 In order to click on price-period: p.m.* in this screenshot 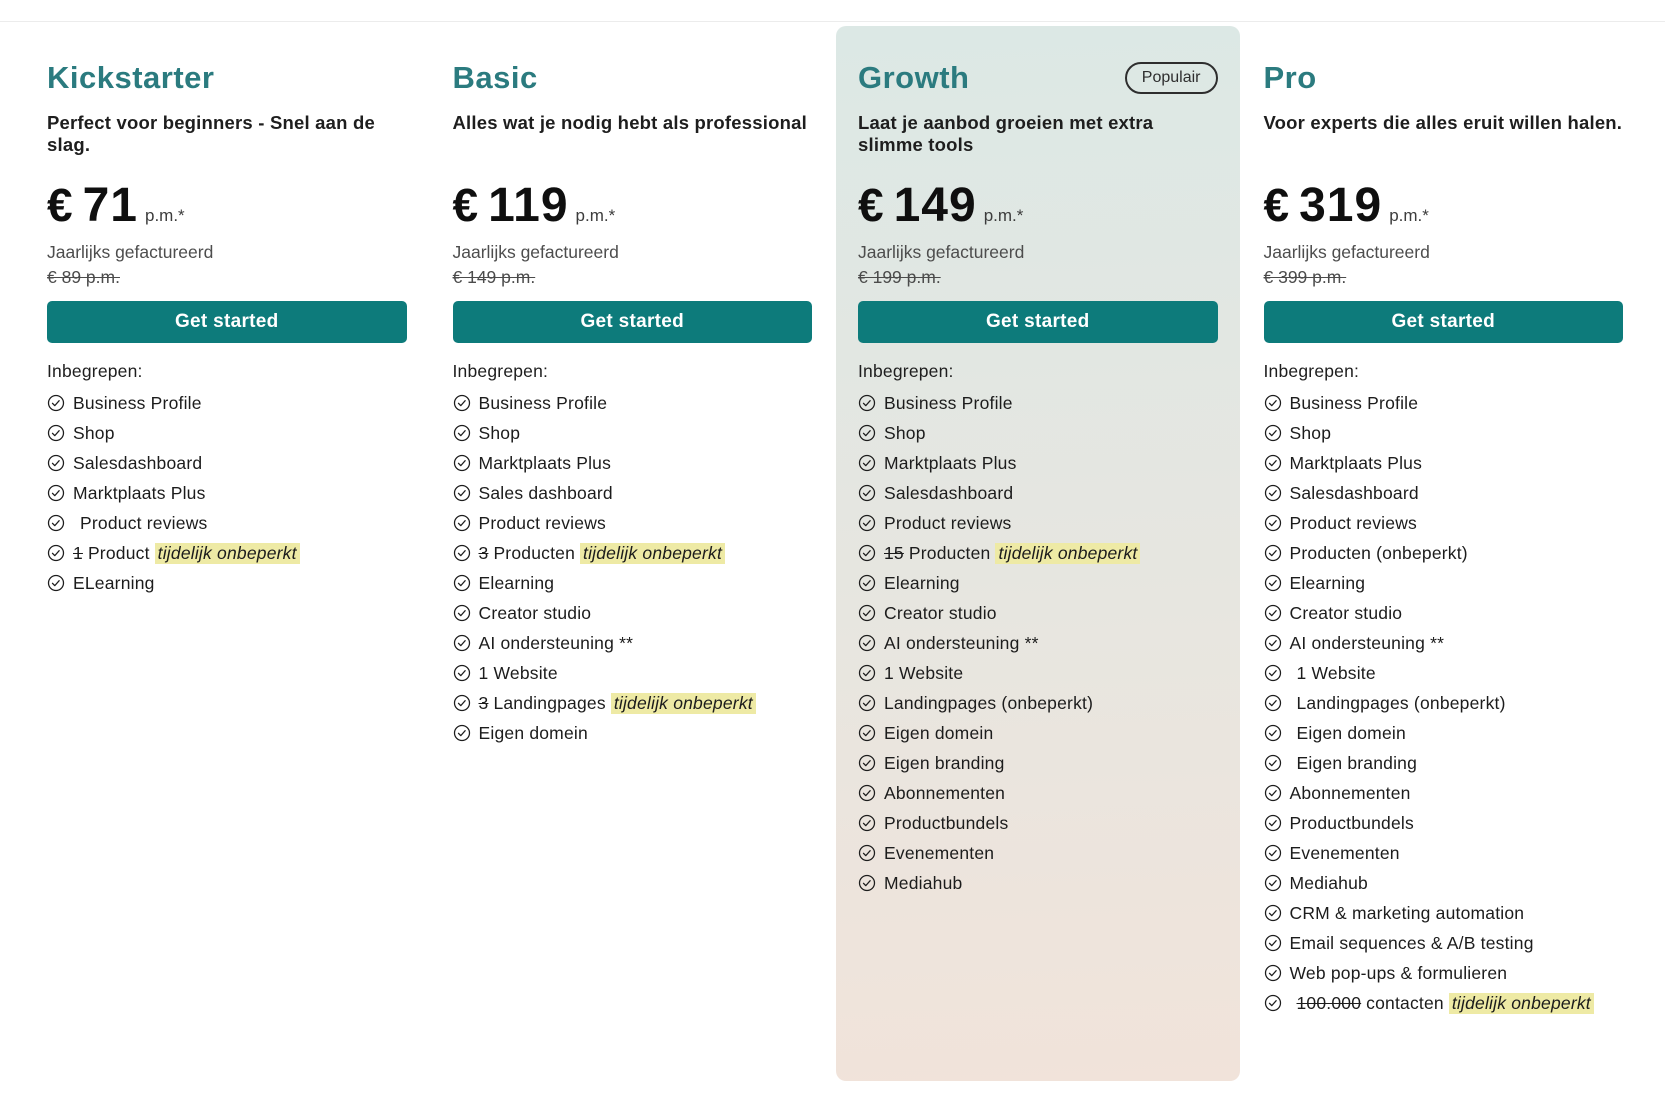, I will do `click(1003, 215)`.